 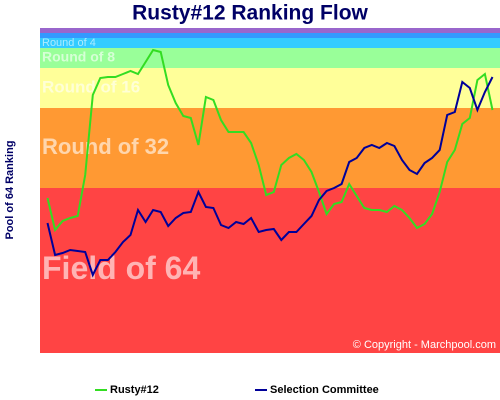 I want to click on chart-title: Rusty#12 Ranking Flow, so click(x=250, y=13).